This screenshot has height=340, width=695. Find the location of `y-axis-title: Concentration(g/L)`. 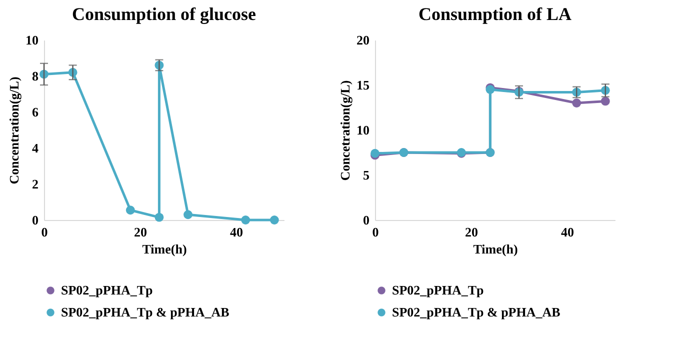

y-axis-title: Concentration(g/L) is located at coordinates (14, 130).